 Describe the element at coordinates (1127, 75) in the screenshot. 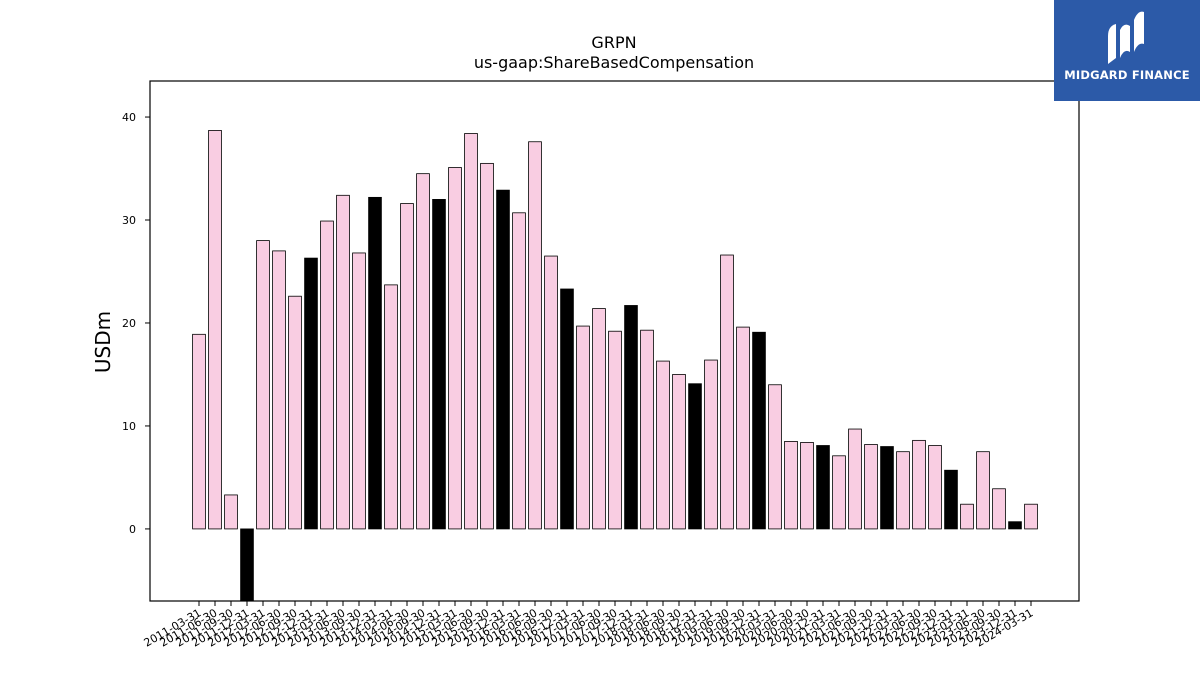

I see `logo-text: MIDGARD FINANCE` at that location.